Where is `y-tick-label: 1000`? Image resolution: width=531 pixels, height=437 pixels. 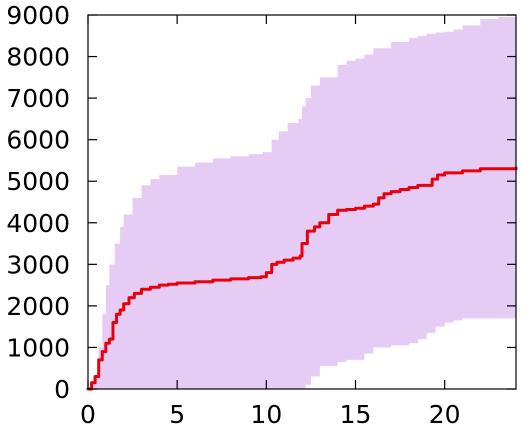
y-tick-label: 1000 is located at coordinates (38, 347).